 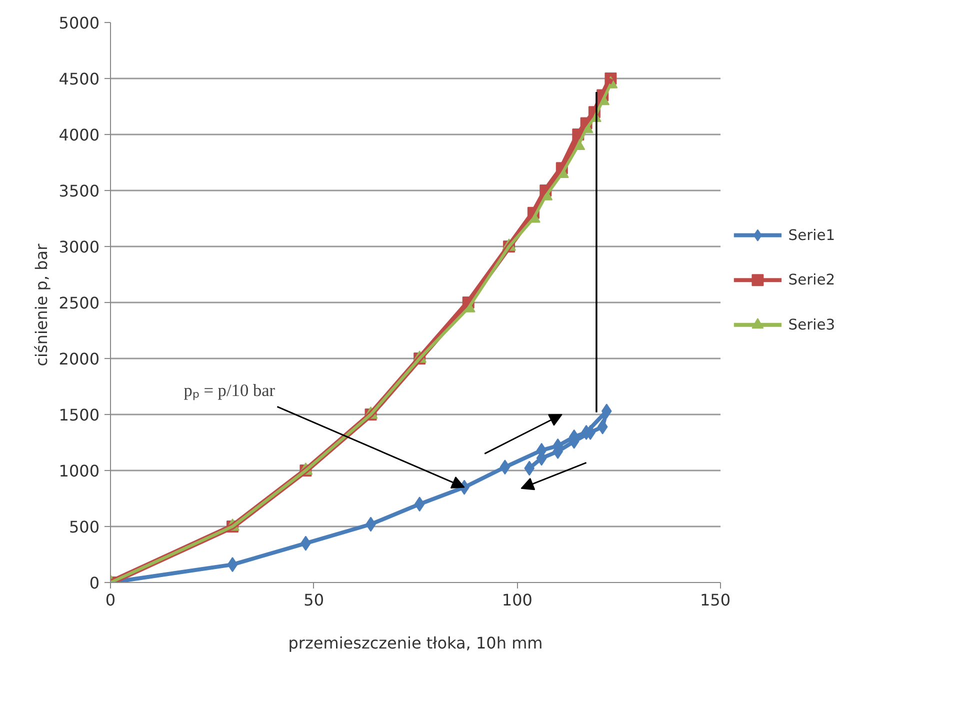 What do you see at coordinates (812, 235) in the screenshot?
I see `legend-label: Serie1` at bounding box center [812, 235].